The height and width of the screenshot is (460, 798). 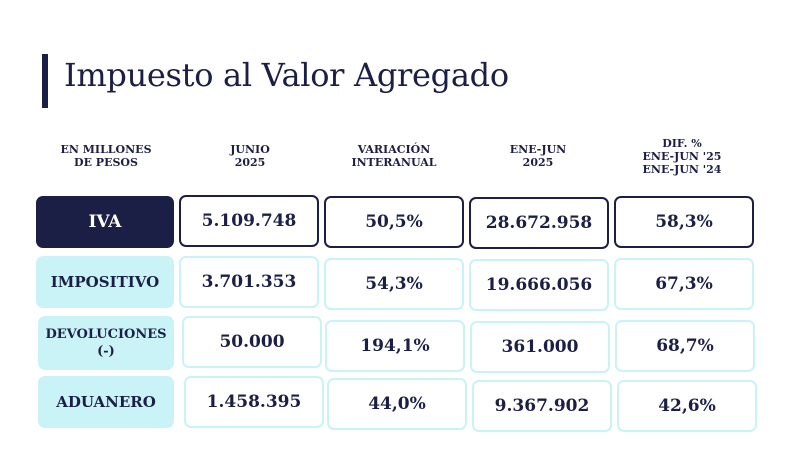 I want to click on cell-devoluciones-junio: 50.000, so click(x=252, y=342).